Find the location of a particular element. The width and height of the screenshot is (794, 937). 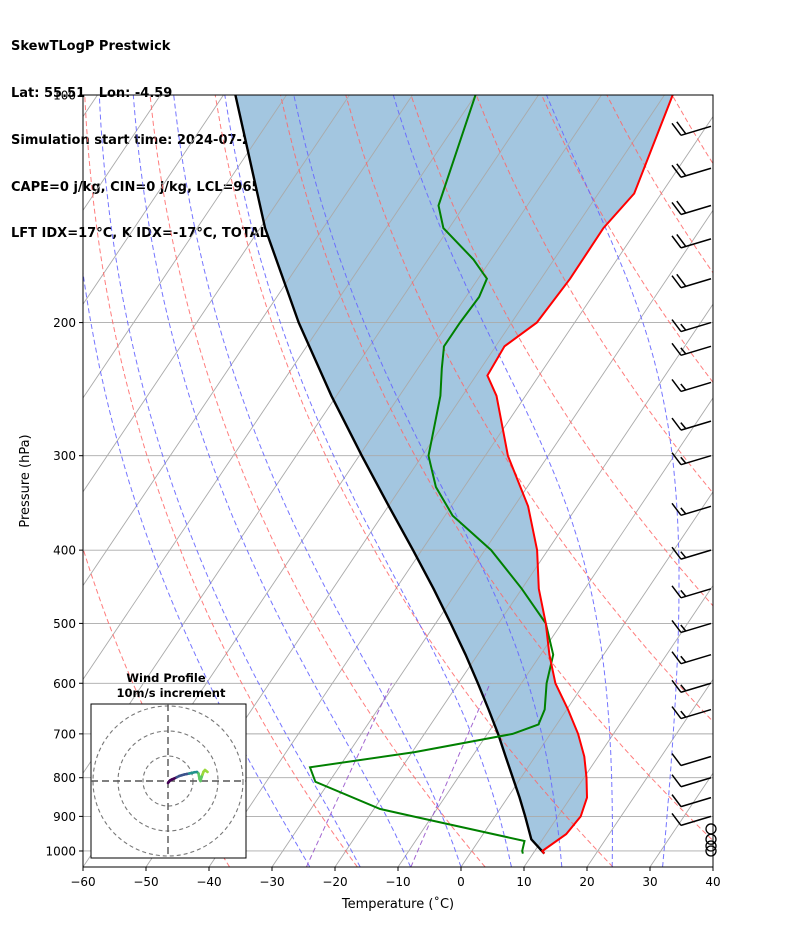

x-tick-label: −30 is located at coordinates (271, 882).